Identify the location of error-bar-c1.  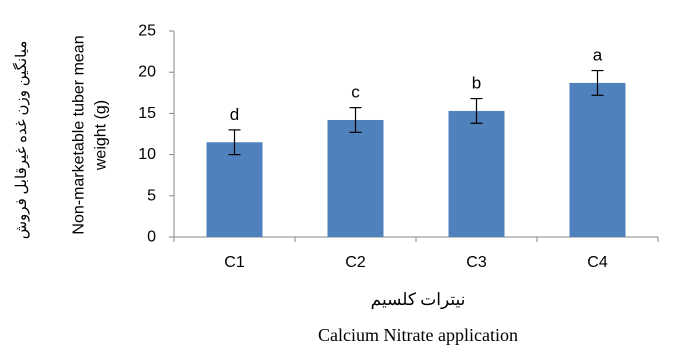
(234, 142).